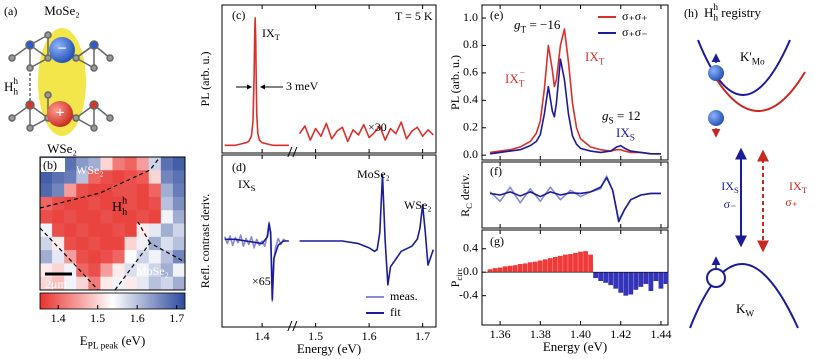 The width and height of the screenshot is (817, 359). What do you see at coordinates (635, 32) in the screenshot?
I see `legend-label: σ₊σ₋` at bounding box center [635, 32].